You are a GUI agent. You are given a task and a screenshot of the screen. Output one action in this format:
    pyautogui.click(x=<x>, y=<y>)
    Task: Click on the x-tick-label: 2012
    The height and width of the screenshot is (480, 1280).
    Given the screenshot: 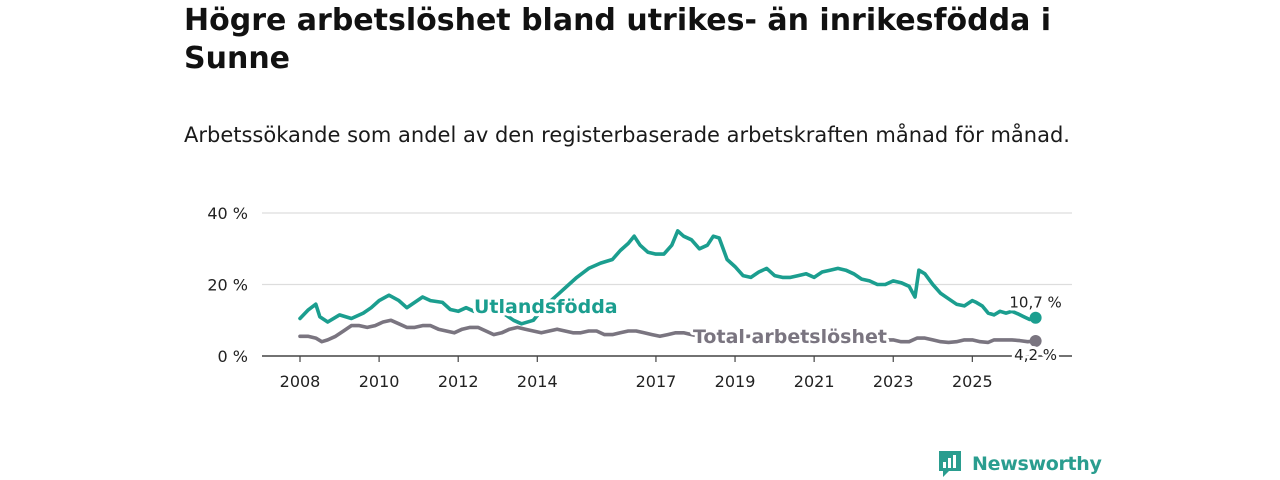 What is the action you would take?
    pyautogui.click(x=458, y=381)
    